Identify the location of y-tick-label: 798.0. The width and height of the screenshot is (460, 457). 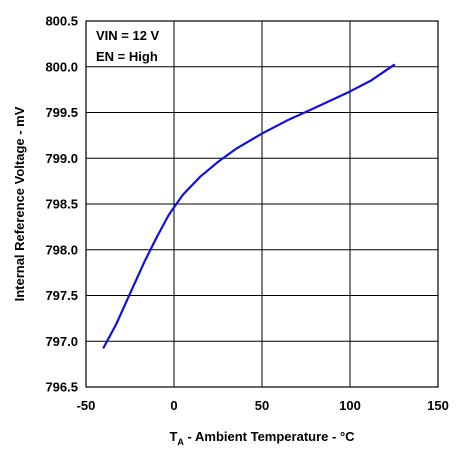
(61, 249).